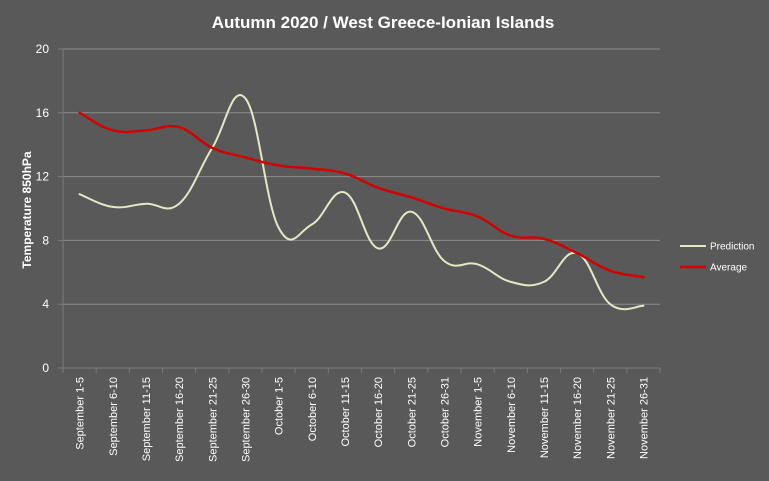 The image size is (769, 481). What do you see at coordinates (81, 413) in the screenshot?
I see `x-tick-label: September 1-5` at bounding box center [81, 413].